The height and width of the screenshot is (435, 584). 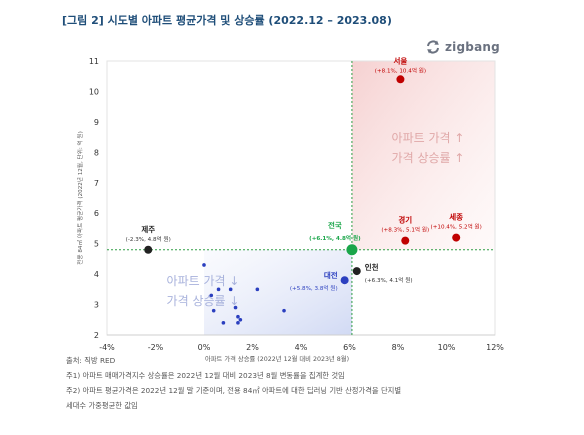 What do you see at coordinates (96, 335) in the screenshot?
I see `y-tick-label: 2` at bounding box center [96, 335].